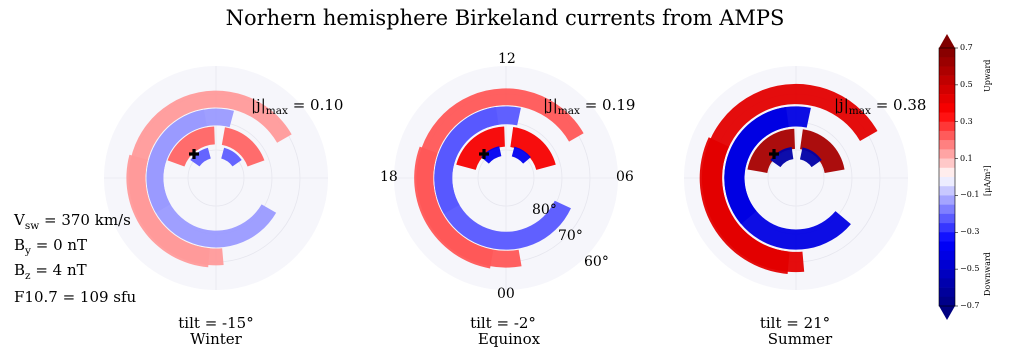 The width and height of the screenshot is (1010, 351). I want to click on clock-label-06: 06, so click(625, 177).